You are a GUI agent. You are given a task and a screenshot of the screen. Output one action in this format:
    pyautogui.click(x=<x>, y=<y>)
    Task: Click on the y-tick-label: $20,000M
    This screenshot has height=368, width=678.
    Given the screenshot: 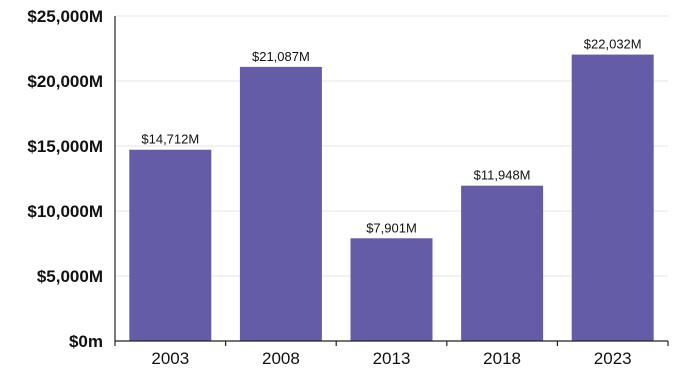 What is the action you would take?
    pyautogui.click(x=65, y=81)
    